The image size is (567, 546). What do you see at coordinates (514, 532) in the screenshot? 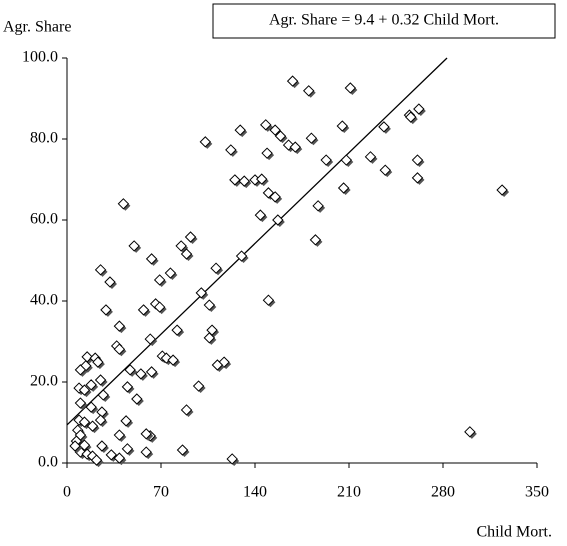
I see `x-axis-label: Child Mort.` at bounding box center [514, 532].